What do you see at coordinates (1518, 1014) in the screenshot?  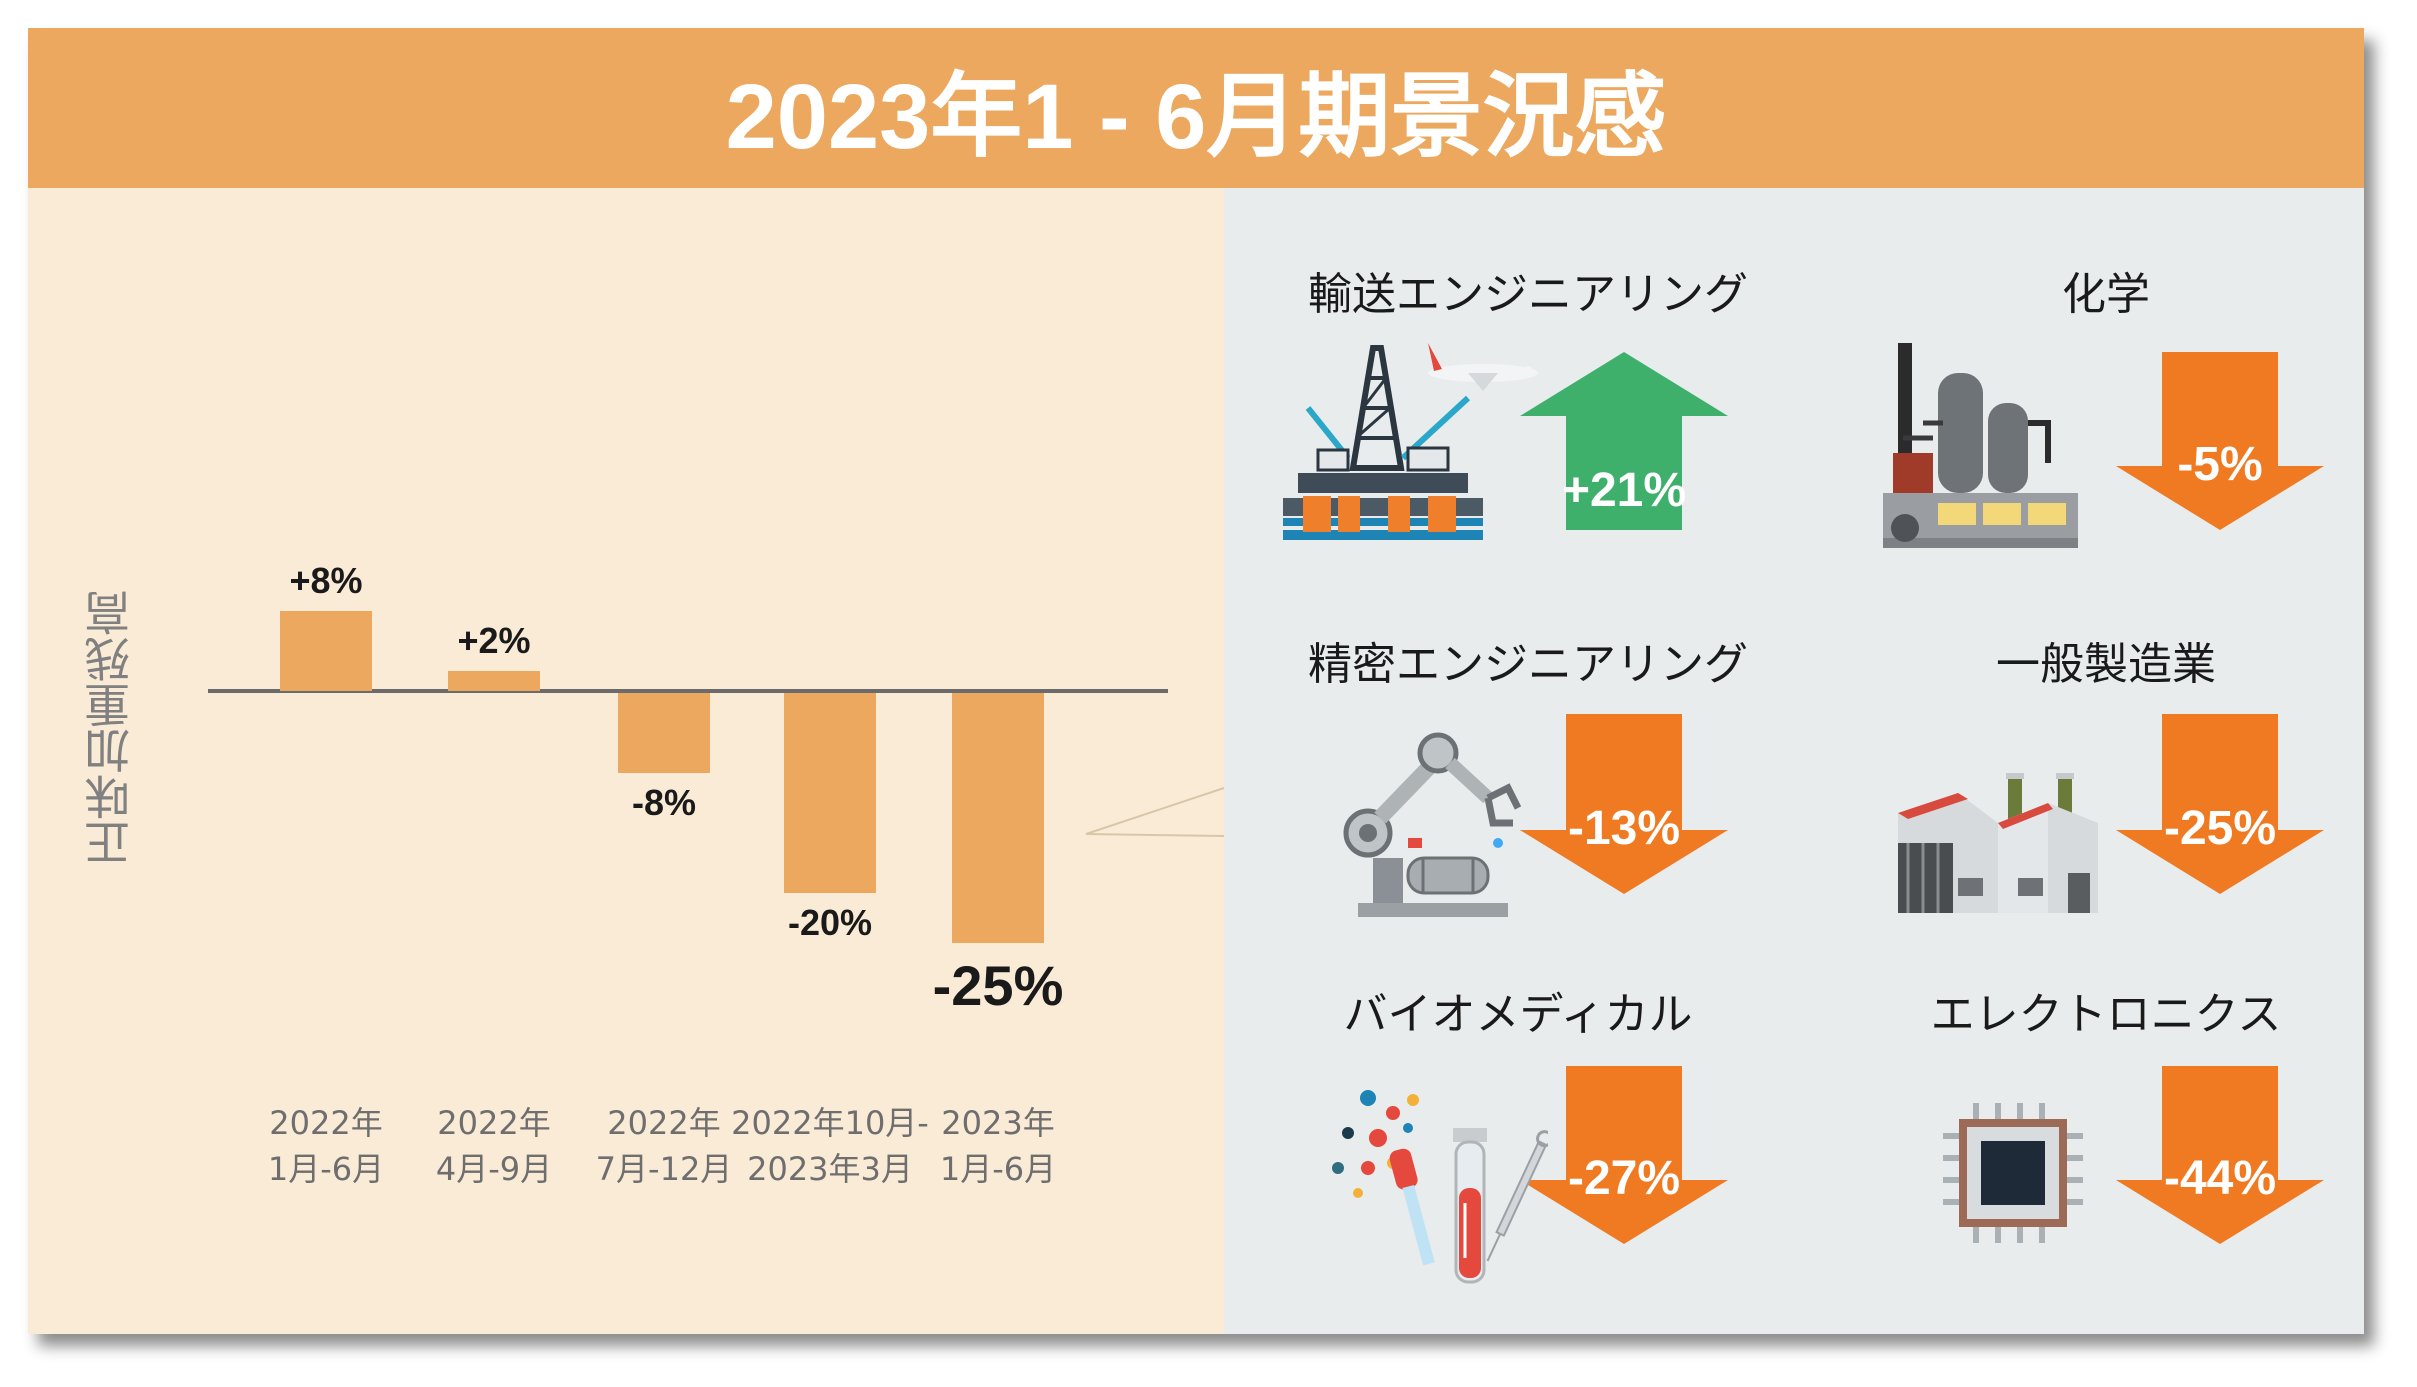 I see `sector-title-biomedical: バイオメディカル` at bounding box center [1518, 1014].